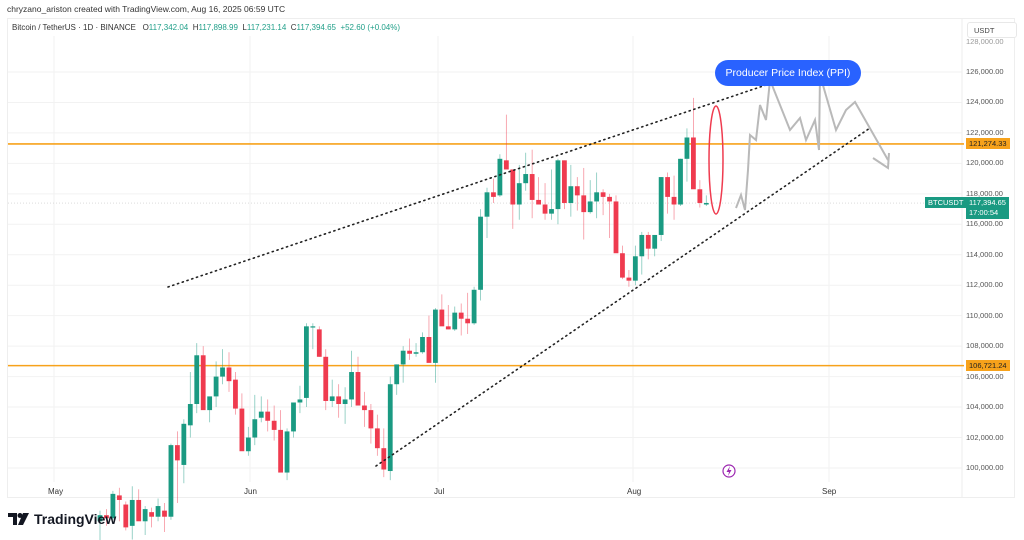  I want to click on ticker-label: BTCUSDT, so click(946, 203).